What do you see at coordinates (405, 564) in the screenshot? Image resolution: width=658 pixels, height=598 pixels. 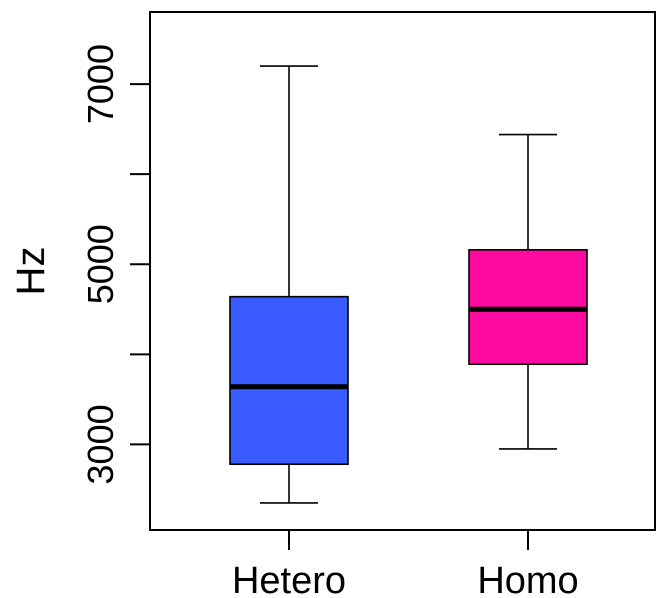 I see `x-axis: Hetero Homo` at bounding box center [405, 564].